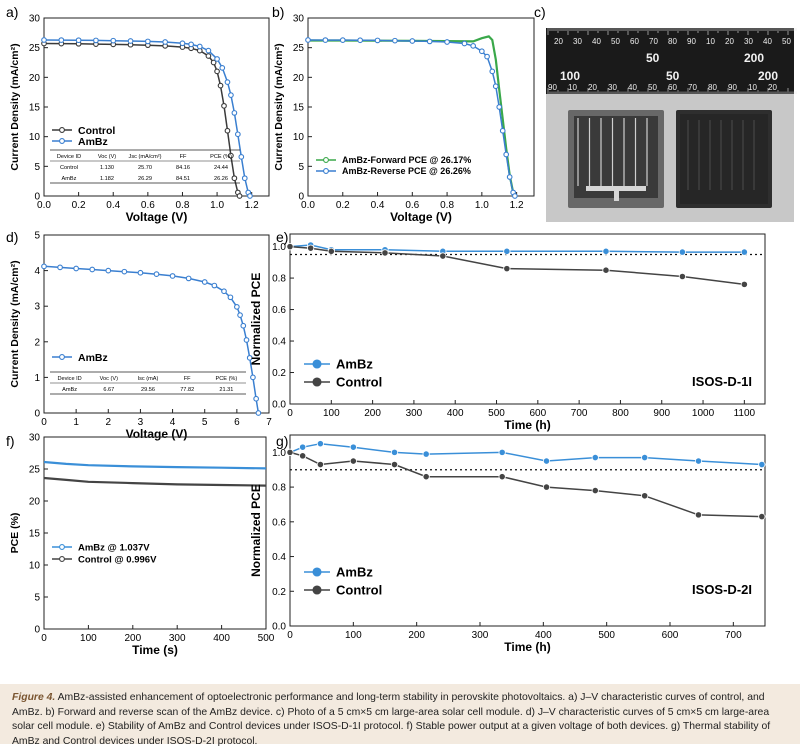 Image resolution: width=800 pixels, height=749 pixels. I want to click on legend-marker-a, so click(62, 141).